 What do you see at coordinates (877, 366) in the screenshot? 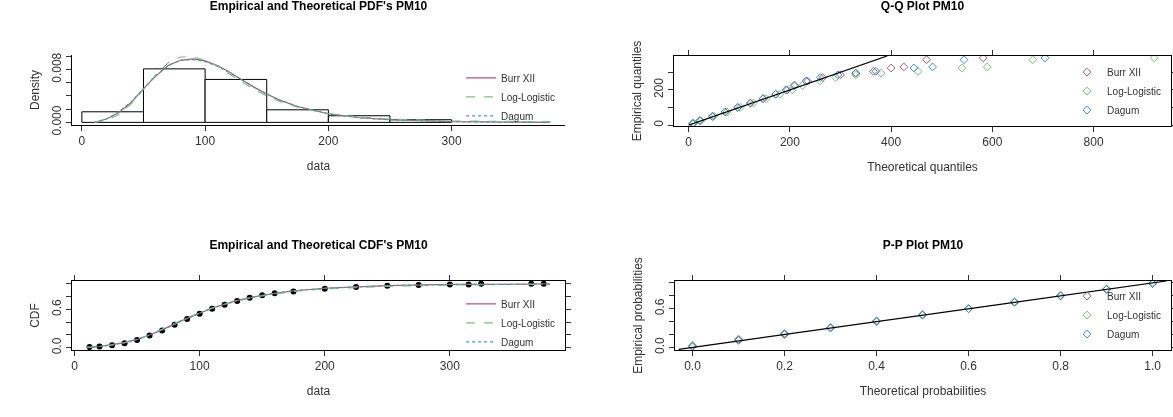
I see `x-tick-label: 0.4` at bounding box center [877, 366].